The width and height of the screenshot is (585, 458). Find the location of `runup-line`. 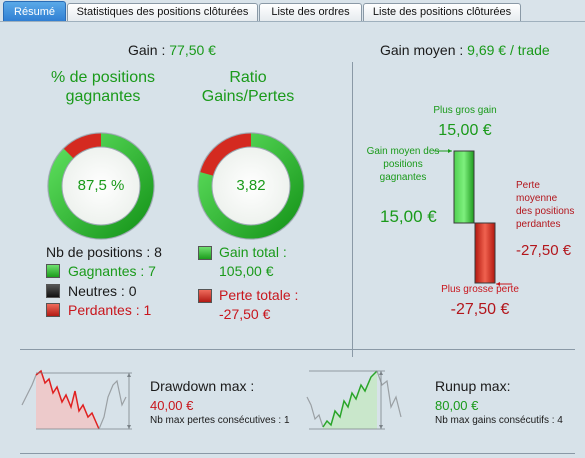

runup-line is located at coordinates (350, 399).